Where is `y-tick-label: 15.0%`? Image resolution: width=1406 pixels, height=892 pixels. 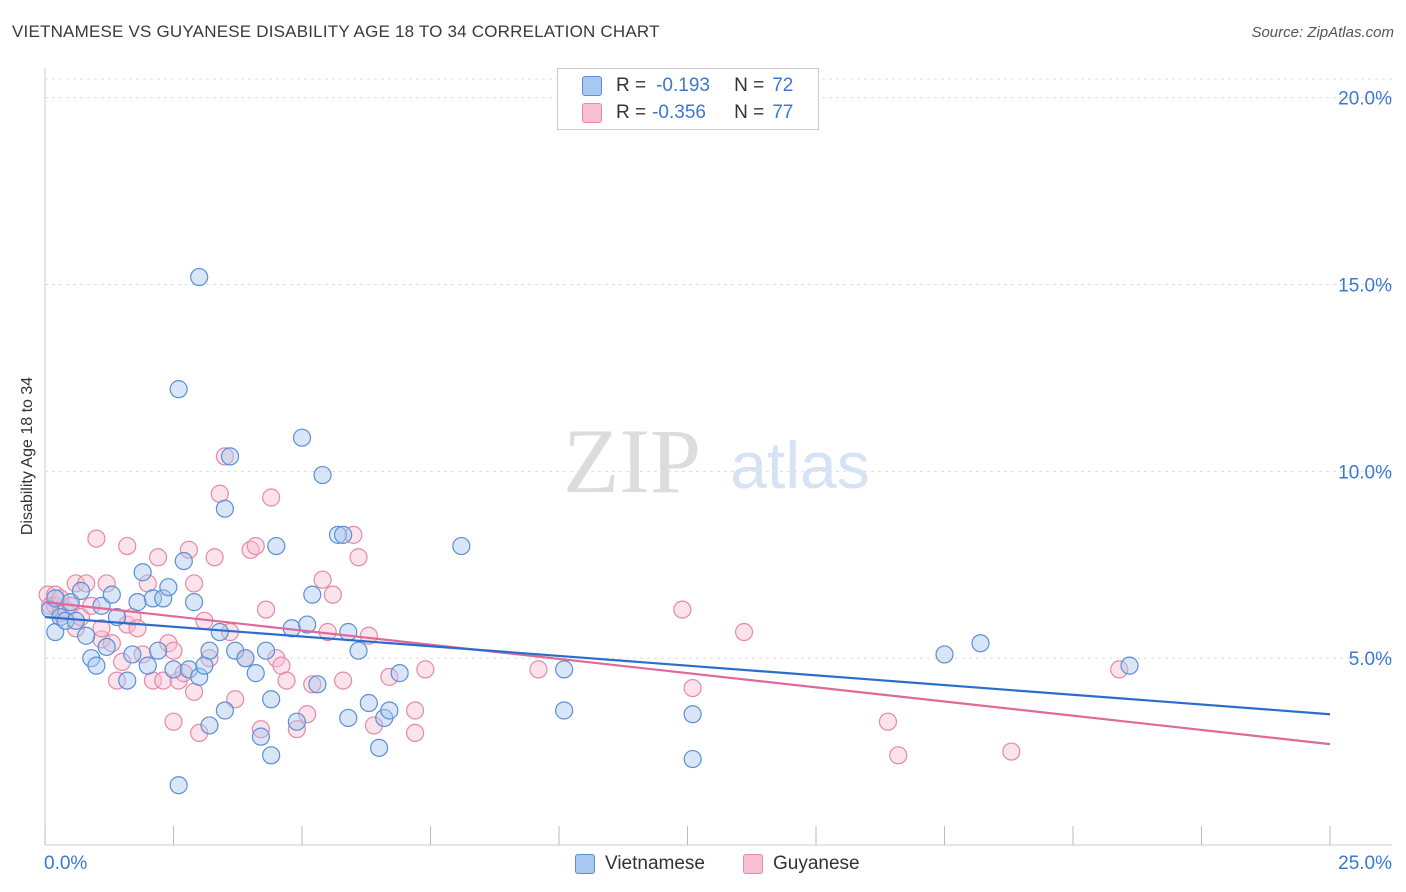
y-tick-label: 15.0% is located at coordinates (1365, 286).